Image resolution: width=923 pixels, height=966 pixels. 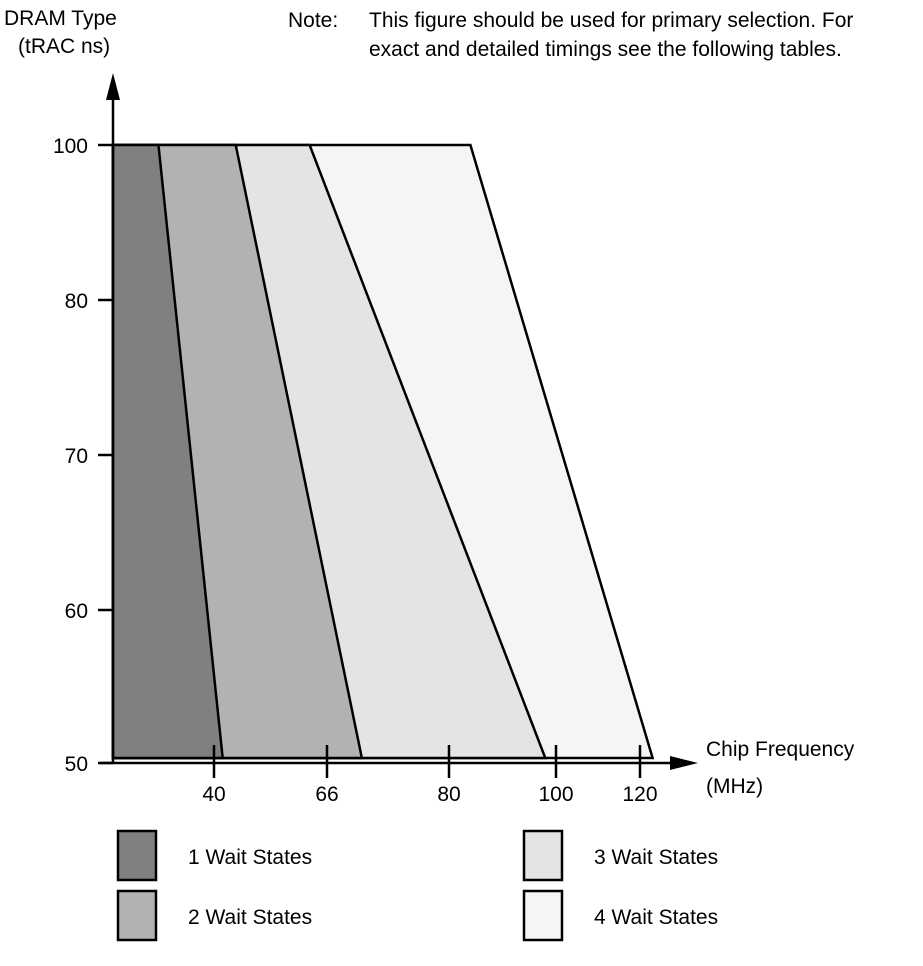 I want to click on y-ticks: 100 80 70 60 50, so click(x=83, y=455).